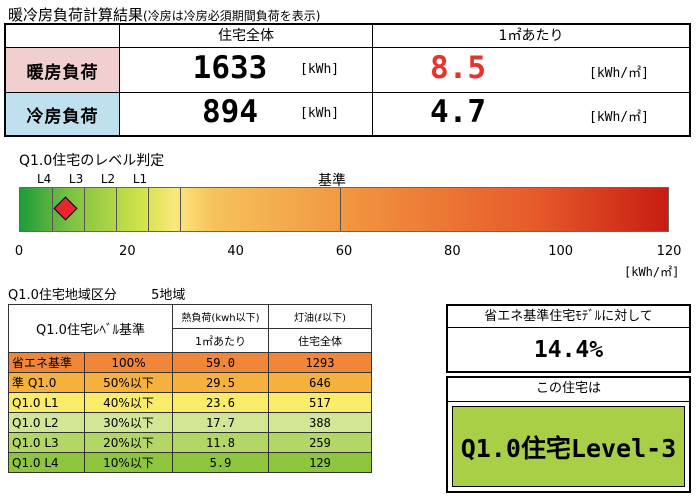 The height and width of the screenshot is (500, 700). Describe the element at coordinates (531, 70) in the screenshot. I see `heating-per-m2-cell: 8.5 [kWh/㎡]` at that location.